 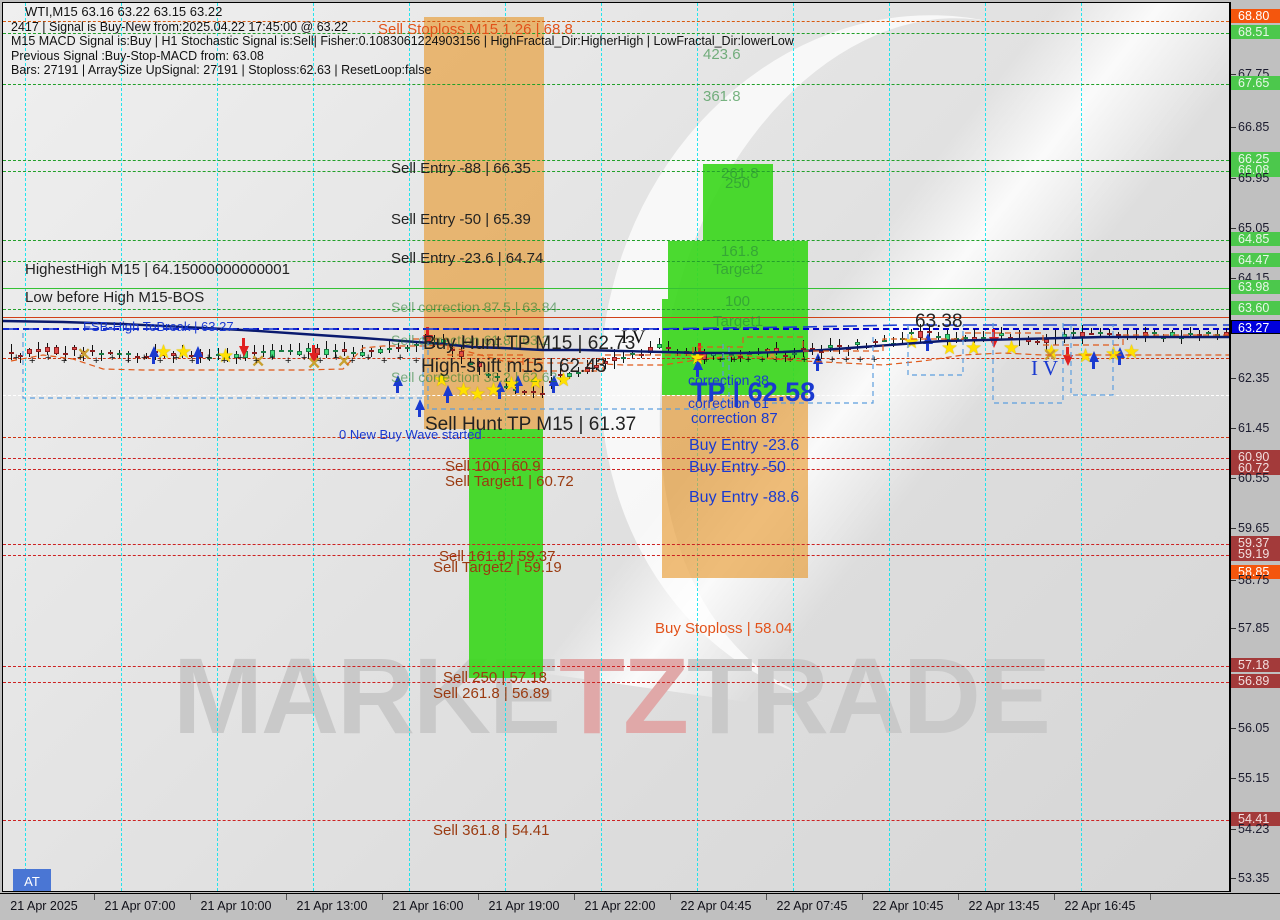 I want to click on chart-annotation: Sell 161.8 | 59.37, so click(x=497, y=556).